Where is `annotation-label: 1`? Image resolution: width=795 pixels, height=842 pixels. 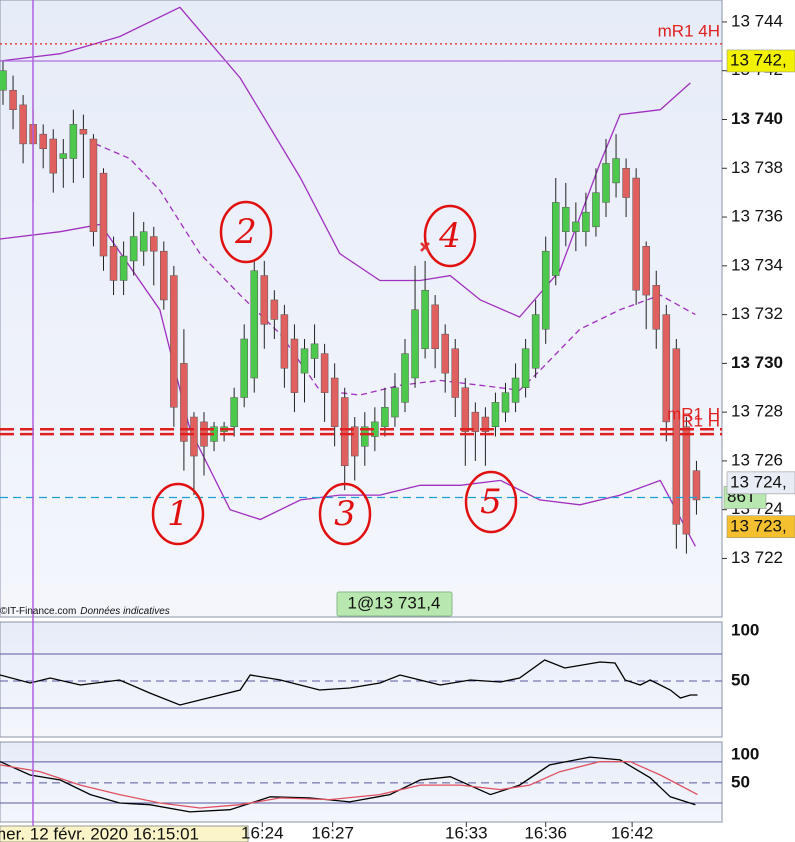 annotation-label: 1 is located at coordinates (178, 514).